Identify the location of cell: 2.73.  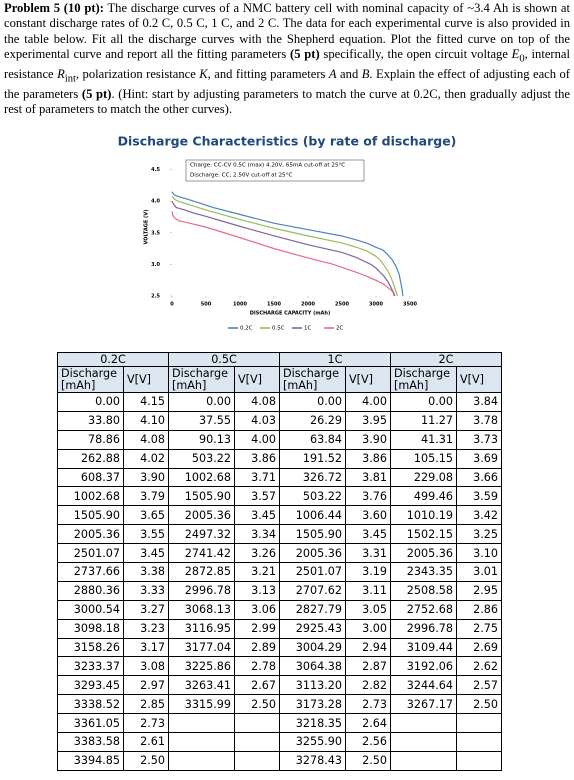
(368, 704).